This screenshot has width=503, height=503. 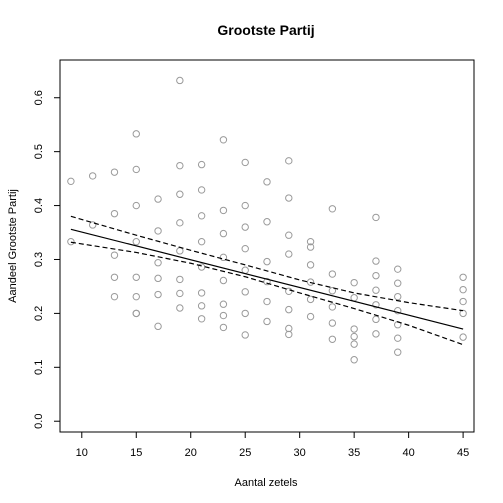 What do you see at coordinates (39, 367) in the screenshot?
I see `y-tick-label: 0.1` at bounding box center [39, 367].